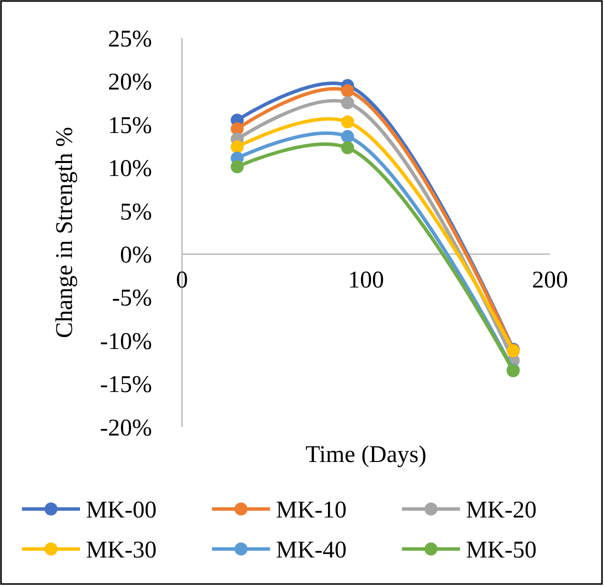 The width and height of the screenshot is (604, 586). I want to click on y-tick-label: 25%, so click(130, 39).